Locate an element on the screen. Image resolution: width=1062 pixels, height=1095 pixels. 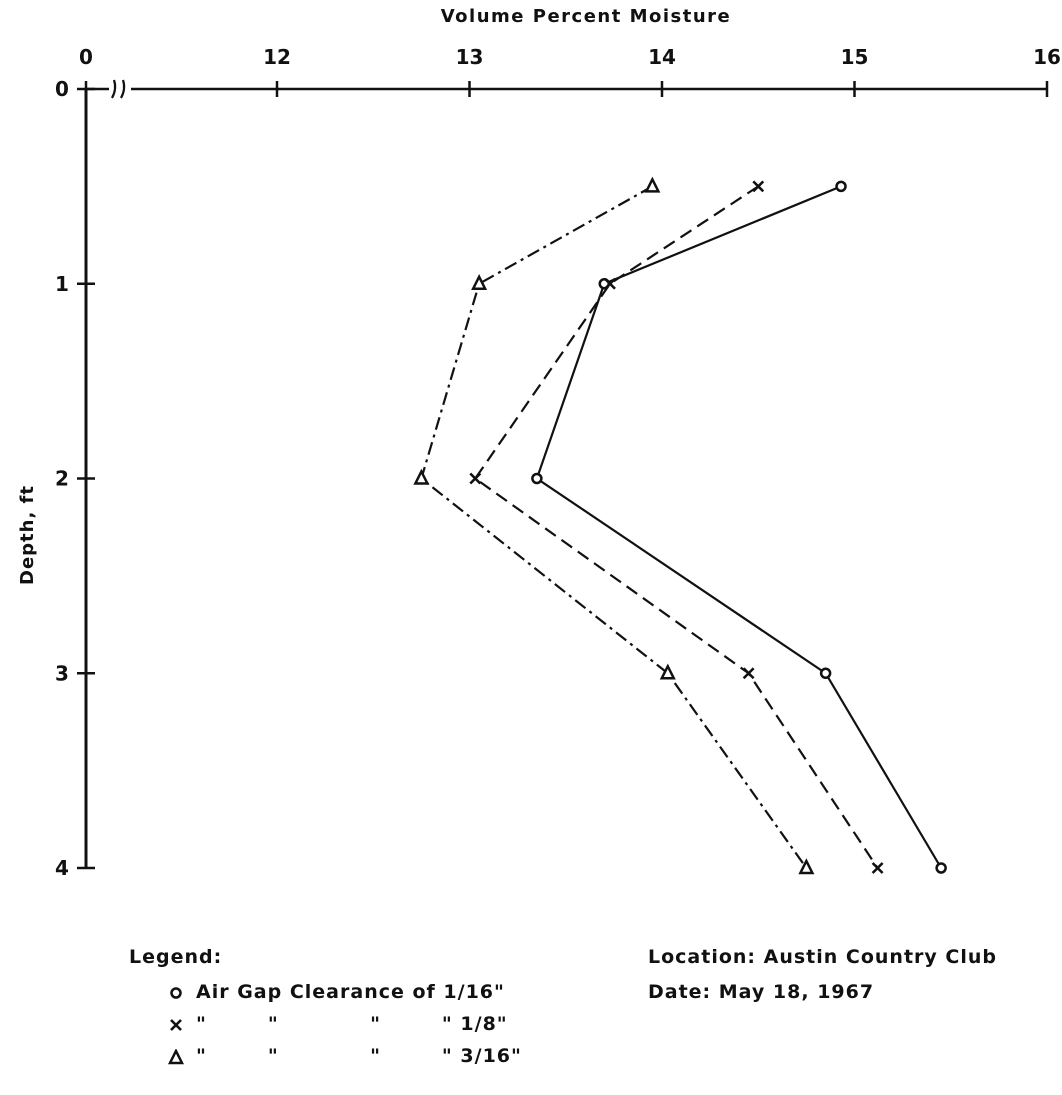
x-tick-label: 12 is located at coordinates (277, 57).